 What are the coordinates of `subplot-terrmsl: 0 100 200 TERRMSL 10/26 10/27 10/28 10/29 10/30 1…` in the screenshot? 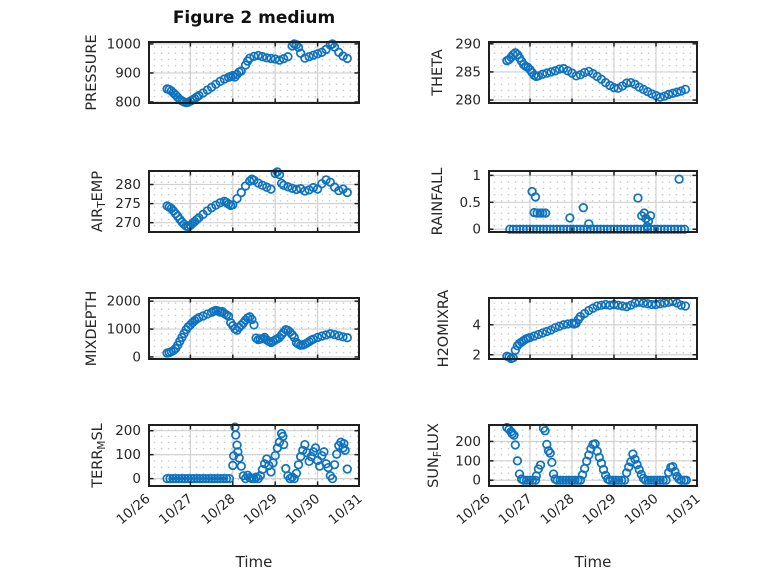 It's located at (228, 475).